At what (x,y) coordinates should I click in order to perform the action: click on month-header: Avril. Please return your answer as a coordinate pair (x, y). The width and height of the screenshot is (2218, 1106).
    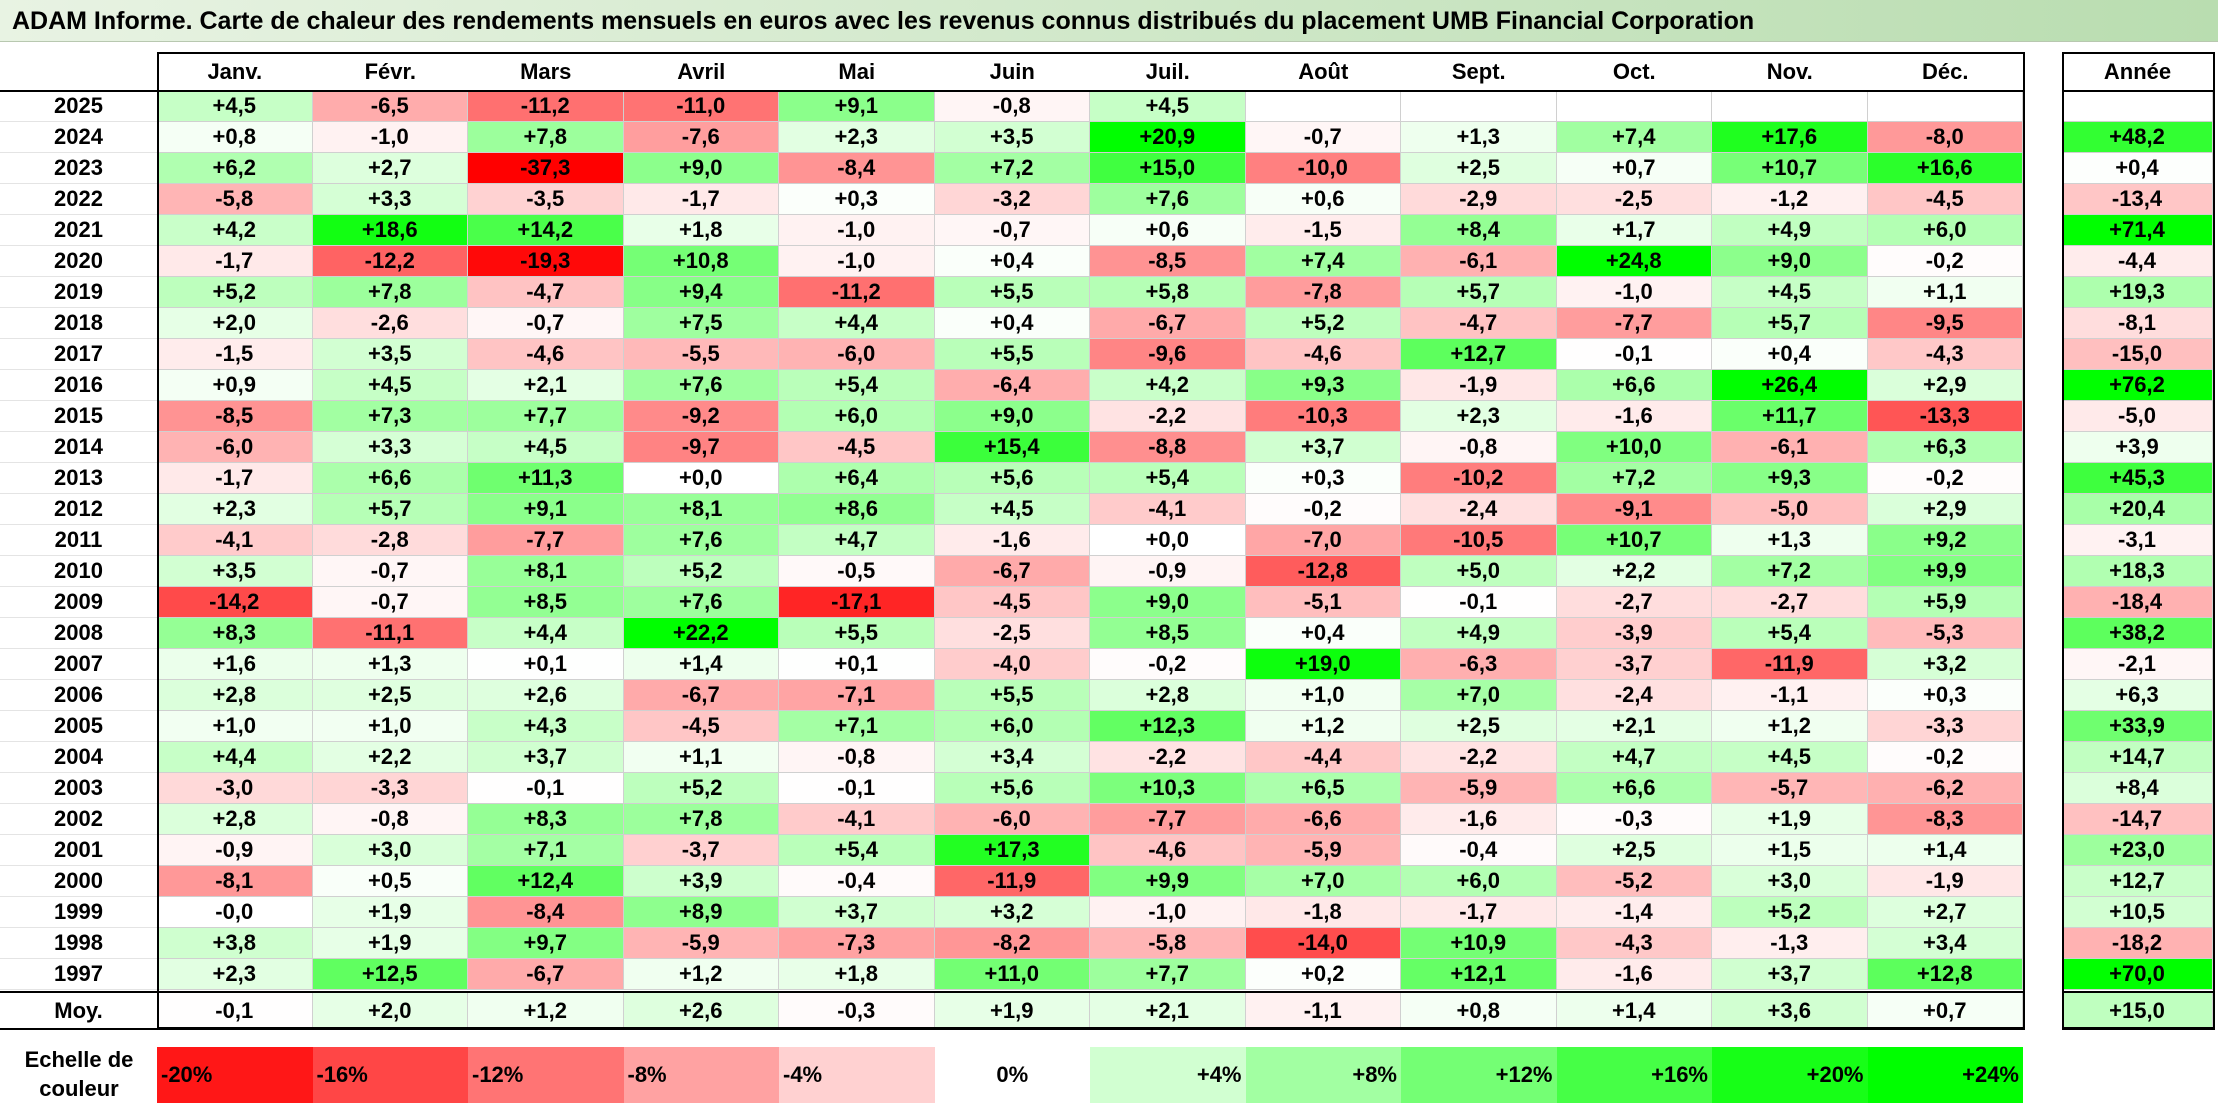
    Looking at the image, I should click on (701, 71).